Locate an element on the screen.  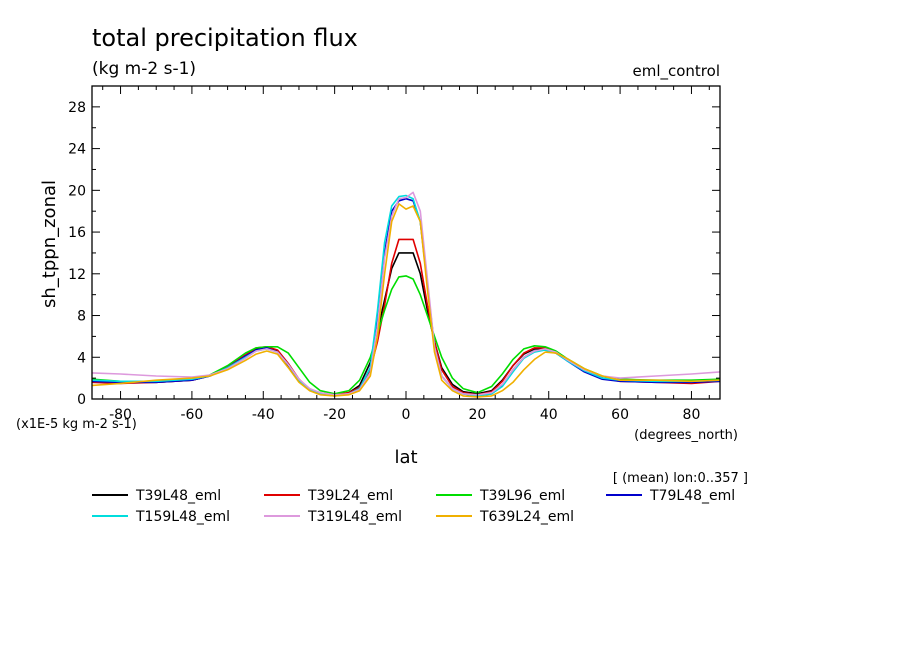
x-tick-labels: -80 -60 -40 -20 0 20 40 60 80 is located at coordinates (404, 415).